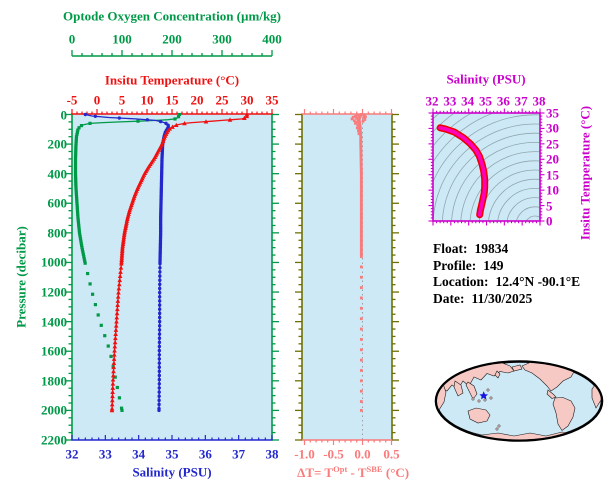 The height and width of the screenshot is (497, 609). I want to click on date-row: Date: 11/30/2025, so click(506, 299).